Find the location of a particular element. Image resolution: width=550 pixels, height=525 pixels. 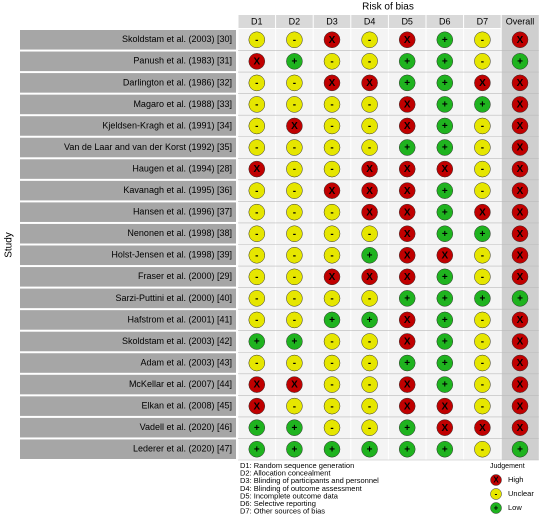

domain-note: D1: Random sequence generation is located at coordinates (297, 465).